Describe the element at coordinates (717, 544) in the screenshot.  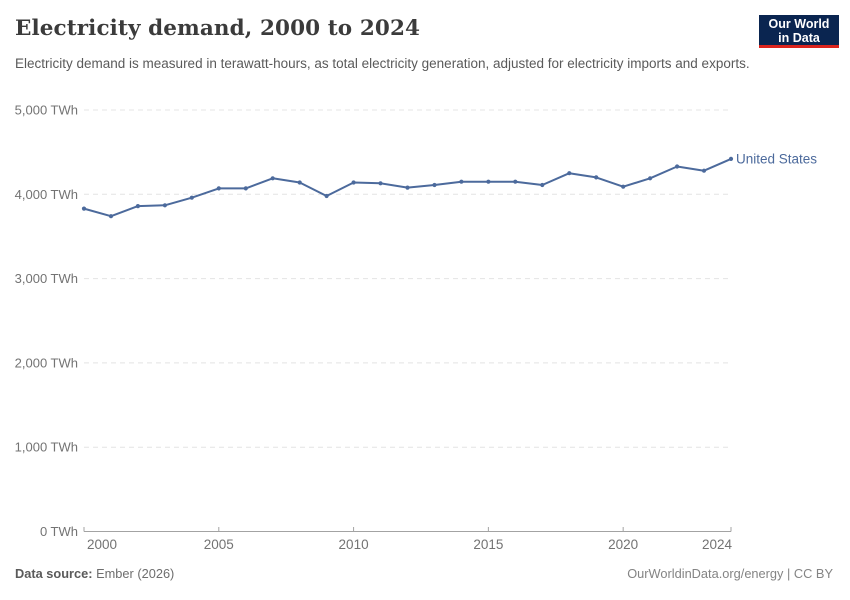
I see `x-axis-label: 2024` at that location.